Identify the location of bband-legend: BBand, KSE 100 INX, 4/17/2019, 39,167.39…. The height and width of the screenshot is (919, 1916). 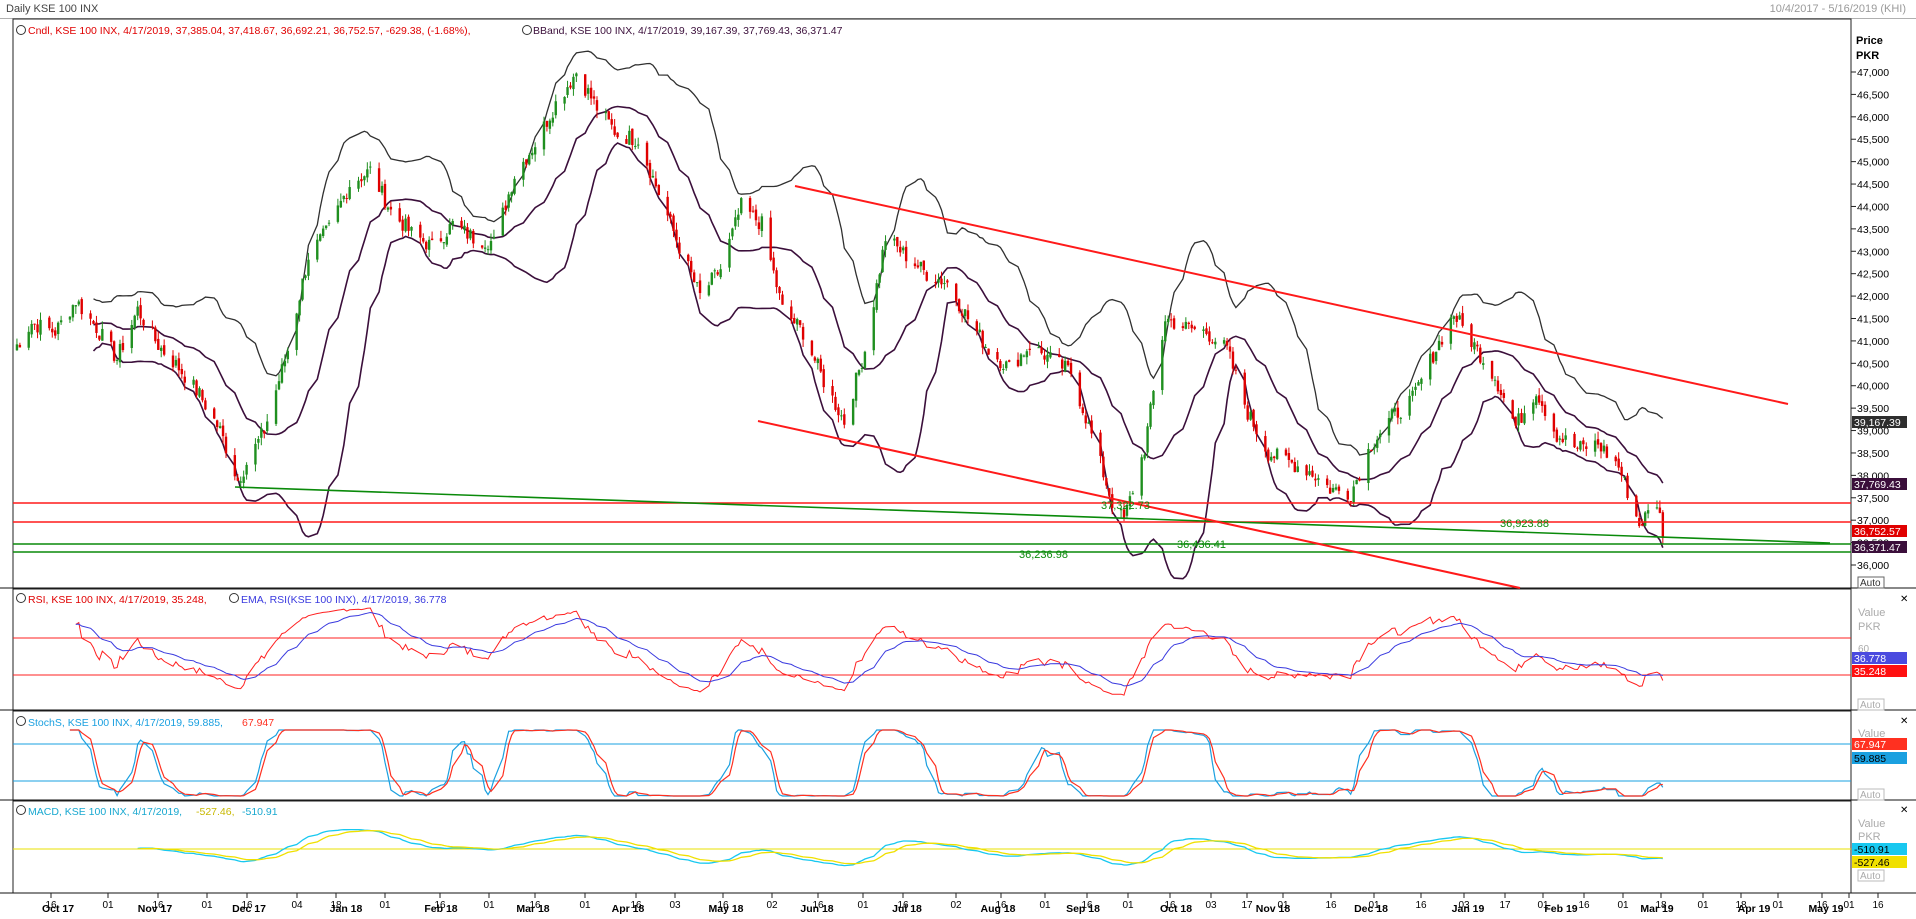
(688, 31).